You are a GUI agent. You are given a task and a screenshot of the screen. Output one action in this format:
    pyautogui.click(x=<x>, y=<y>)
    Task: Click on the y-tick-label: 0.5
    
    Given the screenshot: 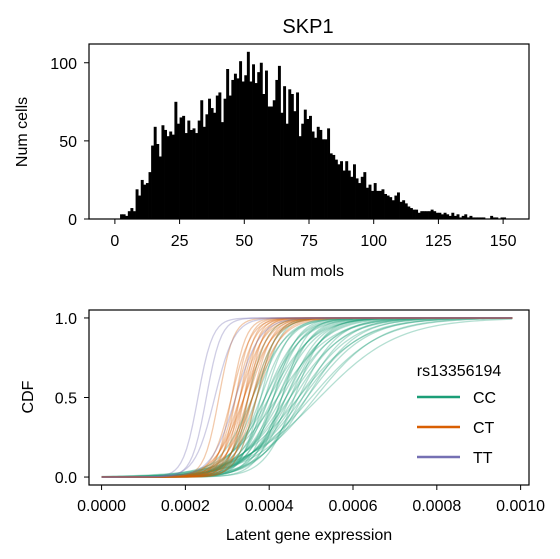 What is the action you would take?
    pyautogui.click(x=66, y=399)
    